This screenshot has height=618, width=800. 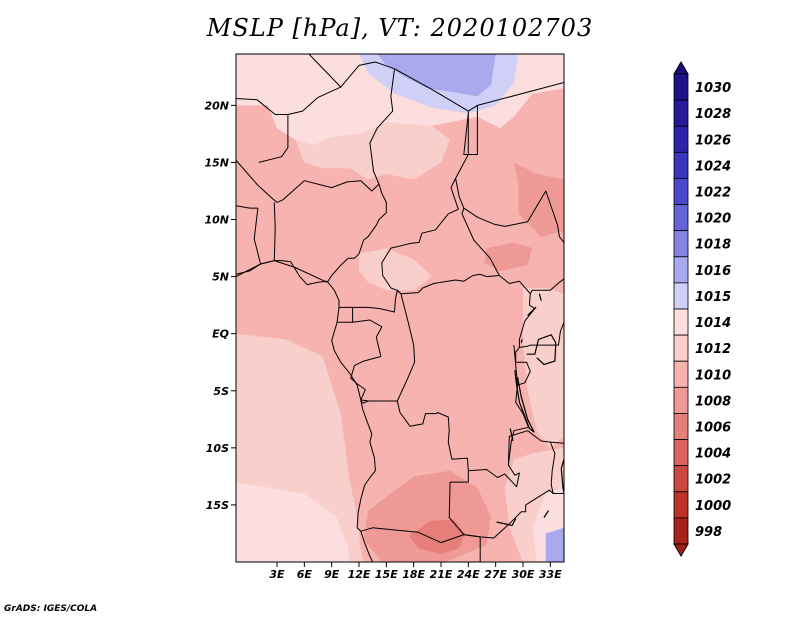 I want to click on lat-label-10S: 10S, so click(x=217, y=448).